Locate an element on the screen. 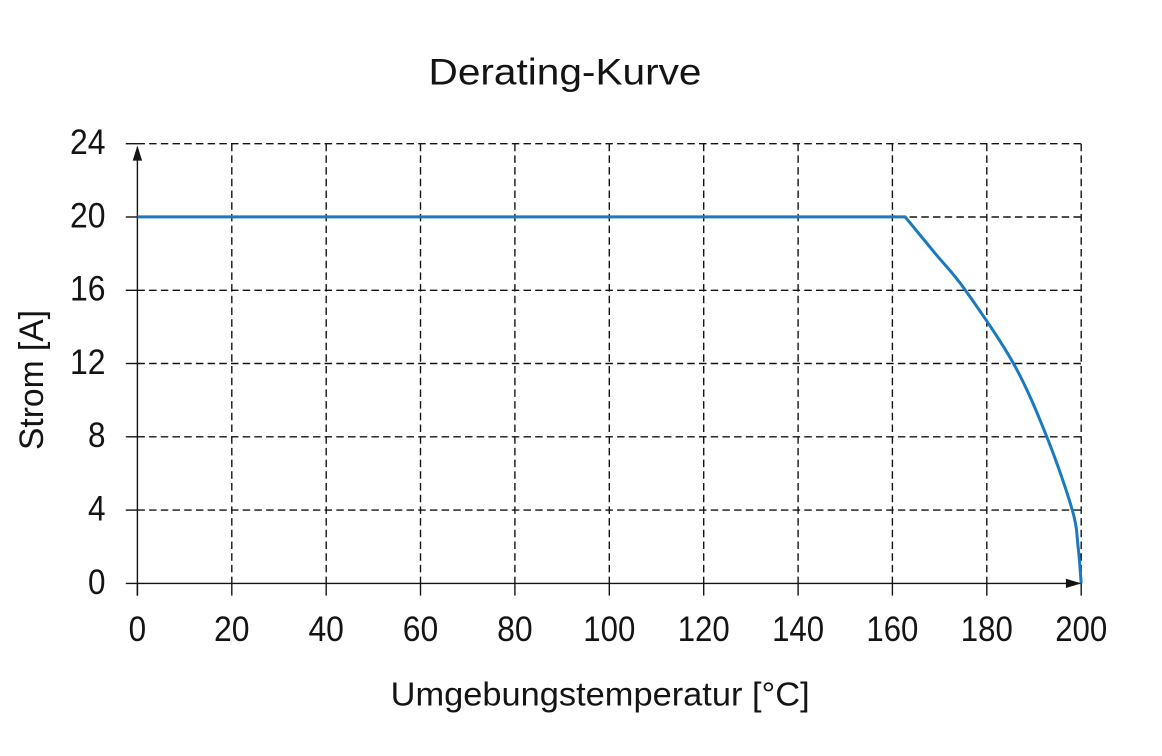 The width and height of the screenshot is (1162, 756). svg-text: 8 is located at coordinates (97, 435).